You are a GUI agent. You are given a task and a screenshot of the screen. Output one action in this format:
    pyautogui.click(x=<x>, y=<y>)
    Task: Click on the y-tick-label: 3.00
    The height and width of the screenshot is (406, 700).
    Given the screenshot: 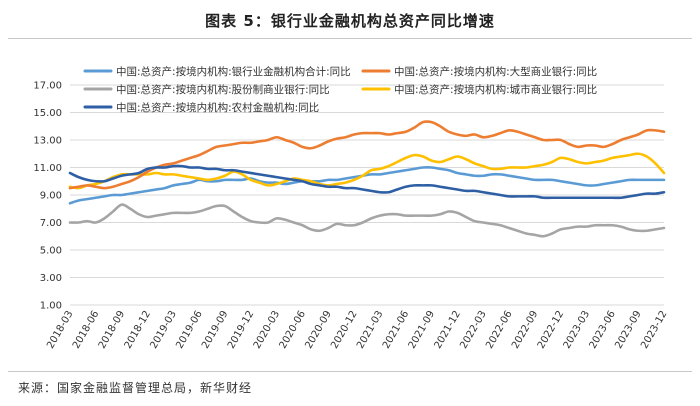 What is the action you would take?
    pyautogui.click(x=51, y=278)
    